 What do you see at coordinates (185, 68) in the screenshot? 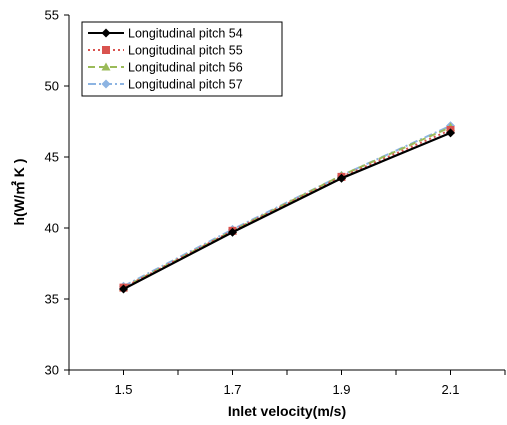
I see `legend-label: Longitudinal pitch 56` at bounding box center [185, 68].